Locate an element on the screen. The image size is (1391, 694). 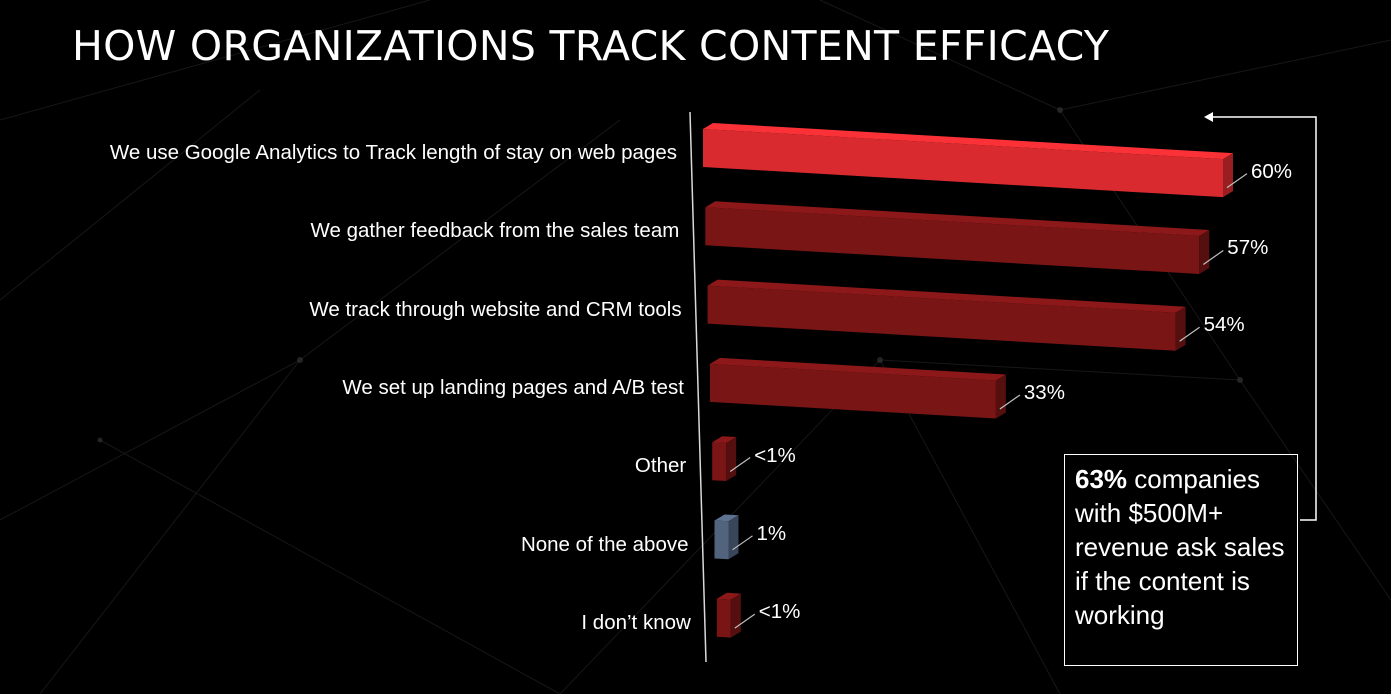
category-label: We track through website and CRM tools is located at coordinates (495, 309).